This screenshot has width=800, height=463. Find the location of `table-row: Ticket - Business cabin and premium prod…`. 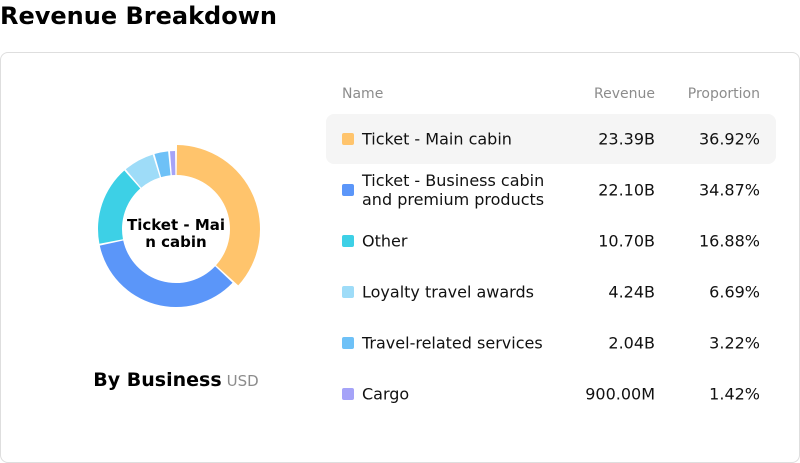

table-row: Ticket - Business cabin and premium prod… is located at coordinates (551, 190).